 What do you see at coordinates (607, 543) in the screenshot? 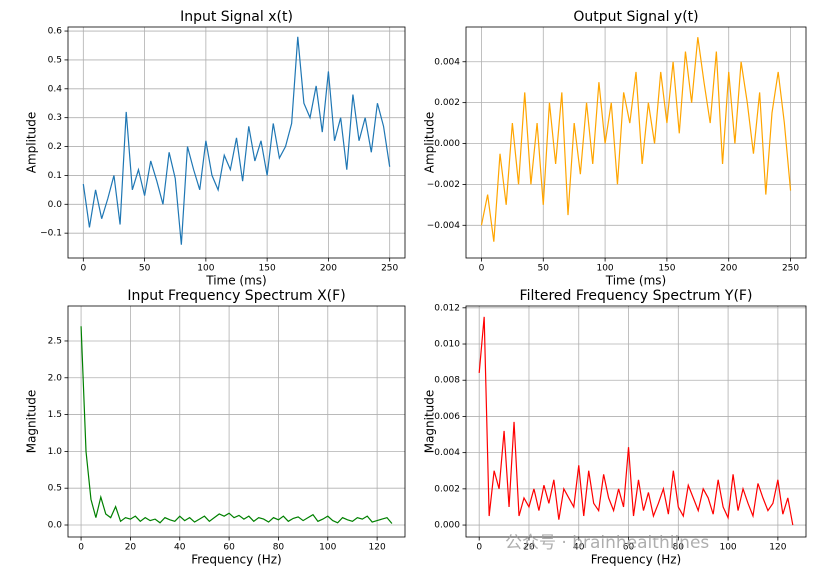
I see `watermark: 公众号 · brainhealthlines` at bounding box center [607, 543].